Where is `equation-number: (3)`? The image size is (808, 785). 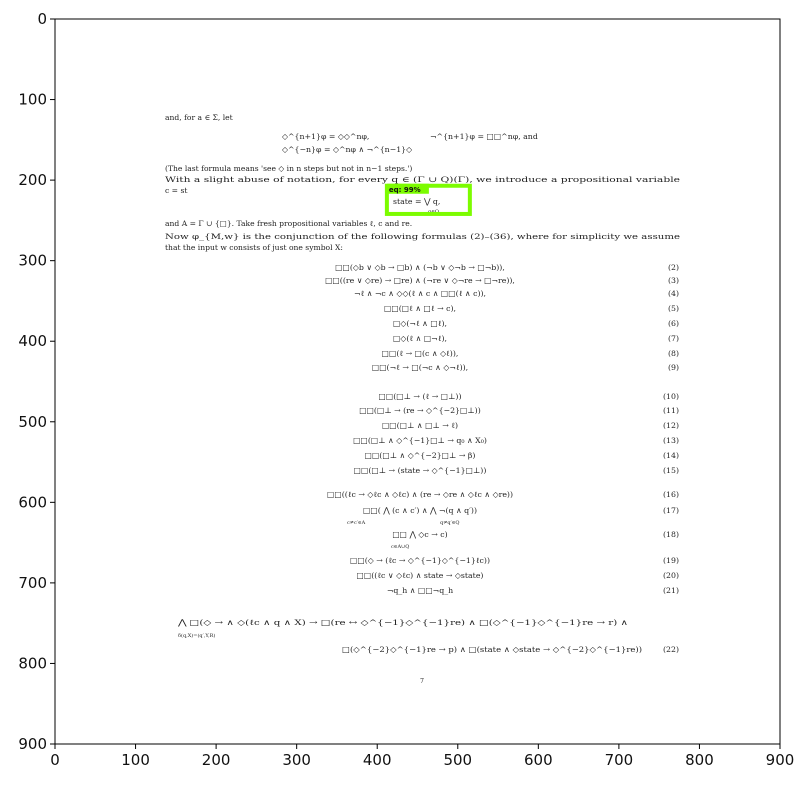 equation-number: (3) is located at coordinates (673, 280).